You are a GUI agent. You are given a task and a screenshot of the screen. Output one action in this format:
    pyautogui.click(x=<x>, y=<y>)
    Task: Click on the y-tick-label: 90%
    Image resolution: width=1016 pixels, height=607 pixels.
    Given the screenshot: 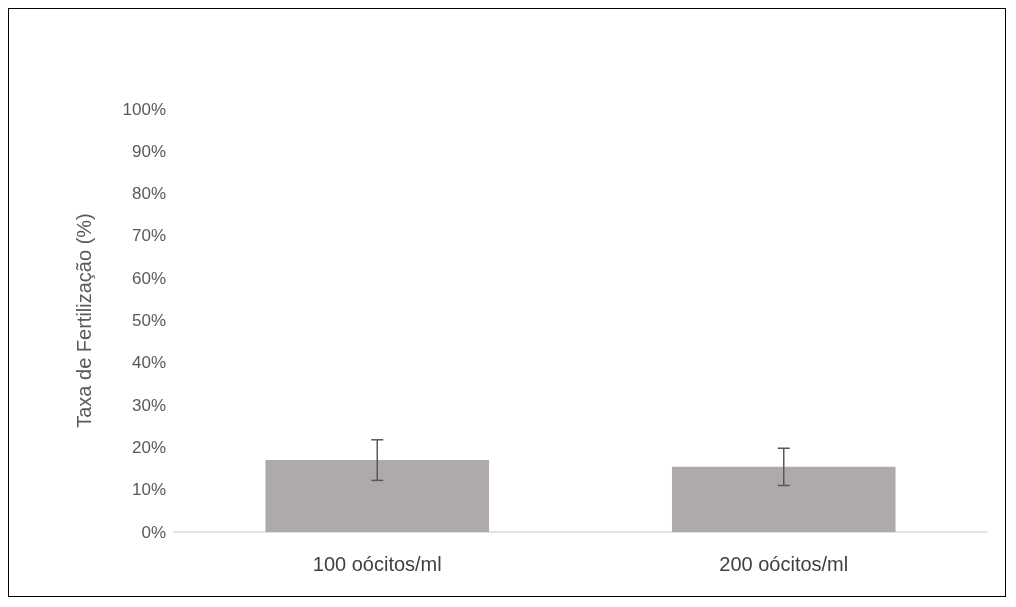 What is the action you would take?
    pyautogui.click(x=148, y=151)
    